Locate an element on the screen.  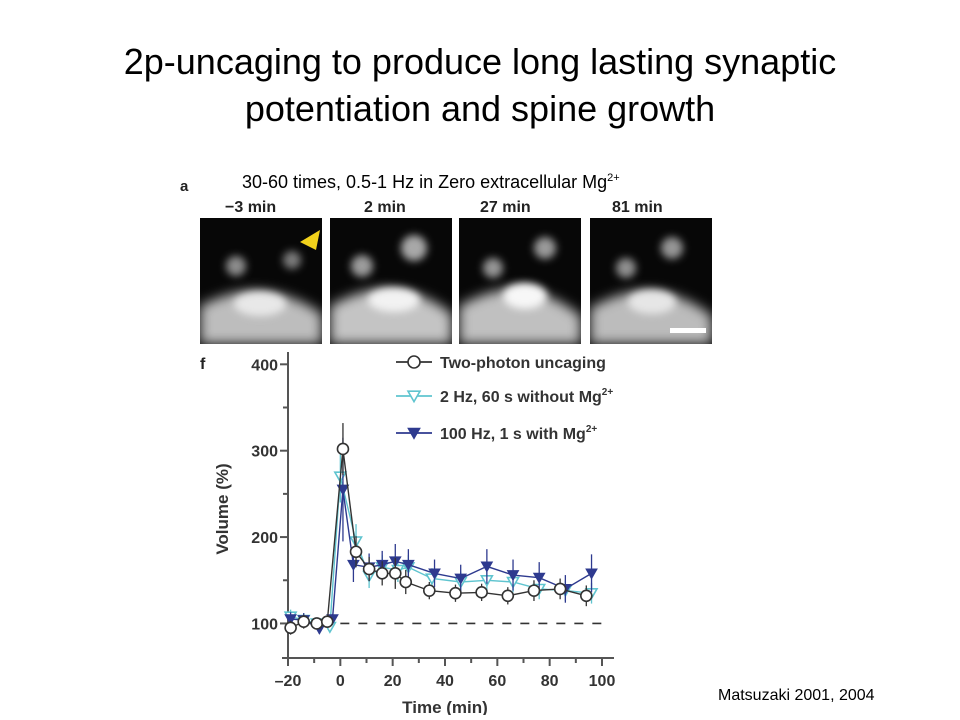
legend-label-text: 100 Hz, 1 s with Mg is located at coordinates (513, 434).